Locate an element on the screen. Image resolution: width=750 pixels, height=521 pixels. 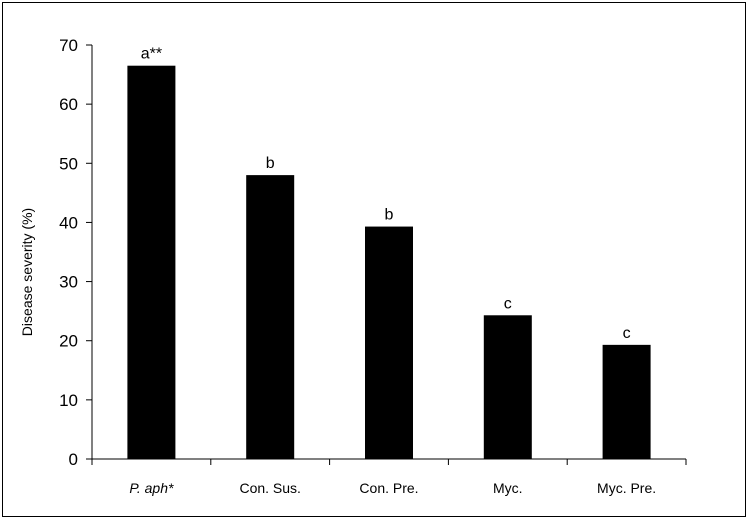
x-tick-label: Con. Pre. is located at coordinates (388, 488).